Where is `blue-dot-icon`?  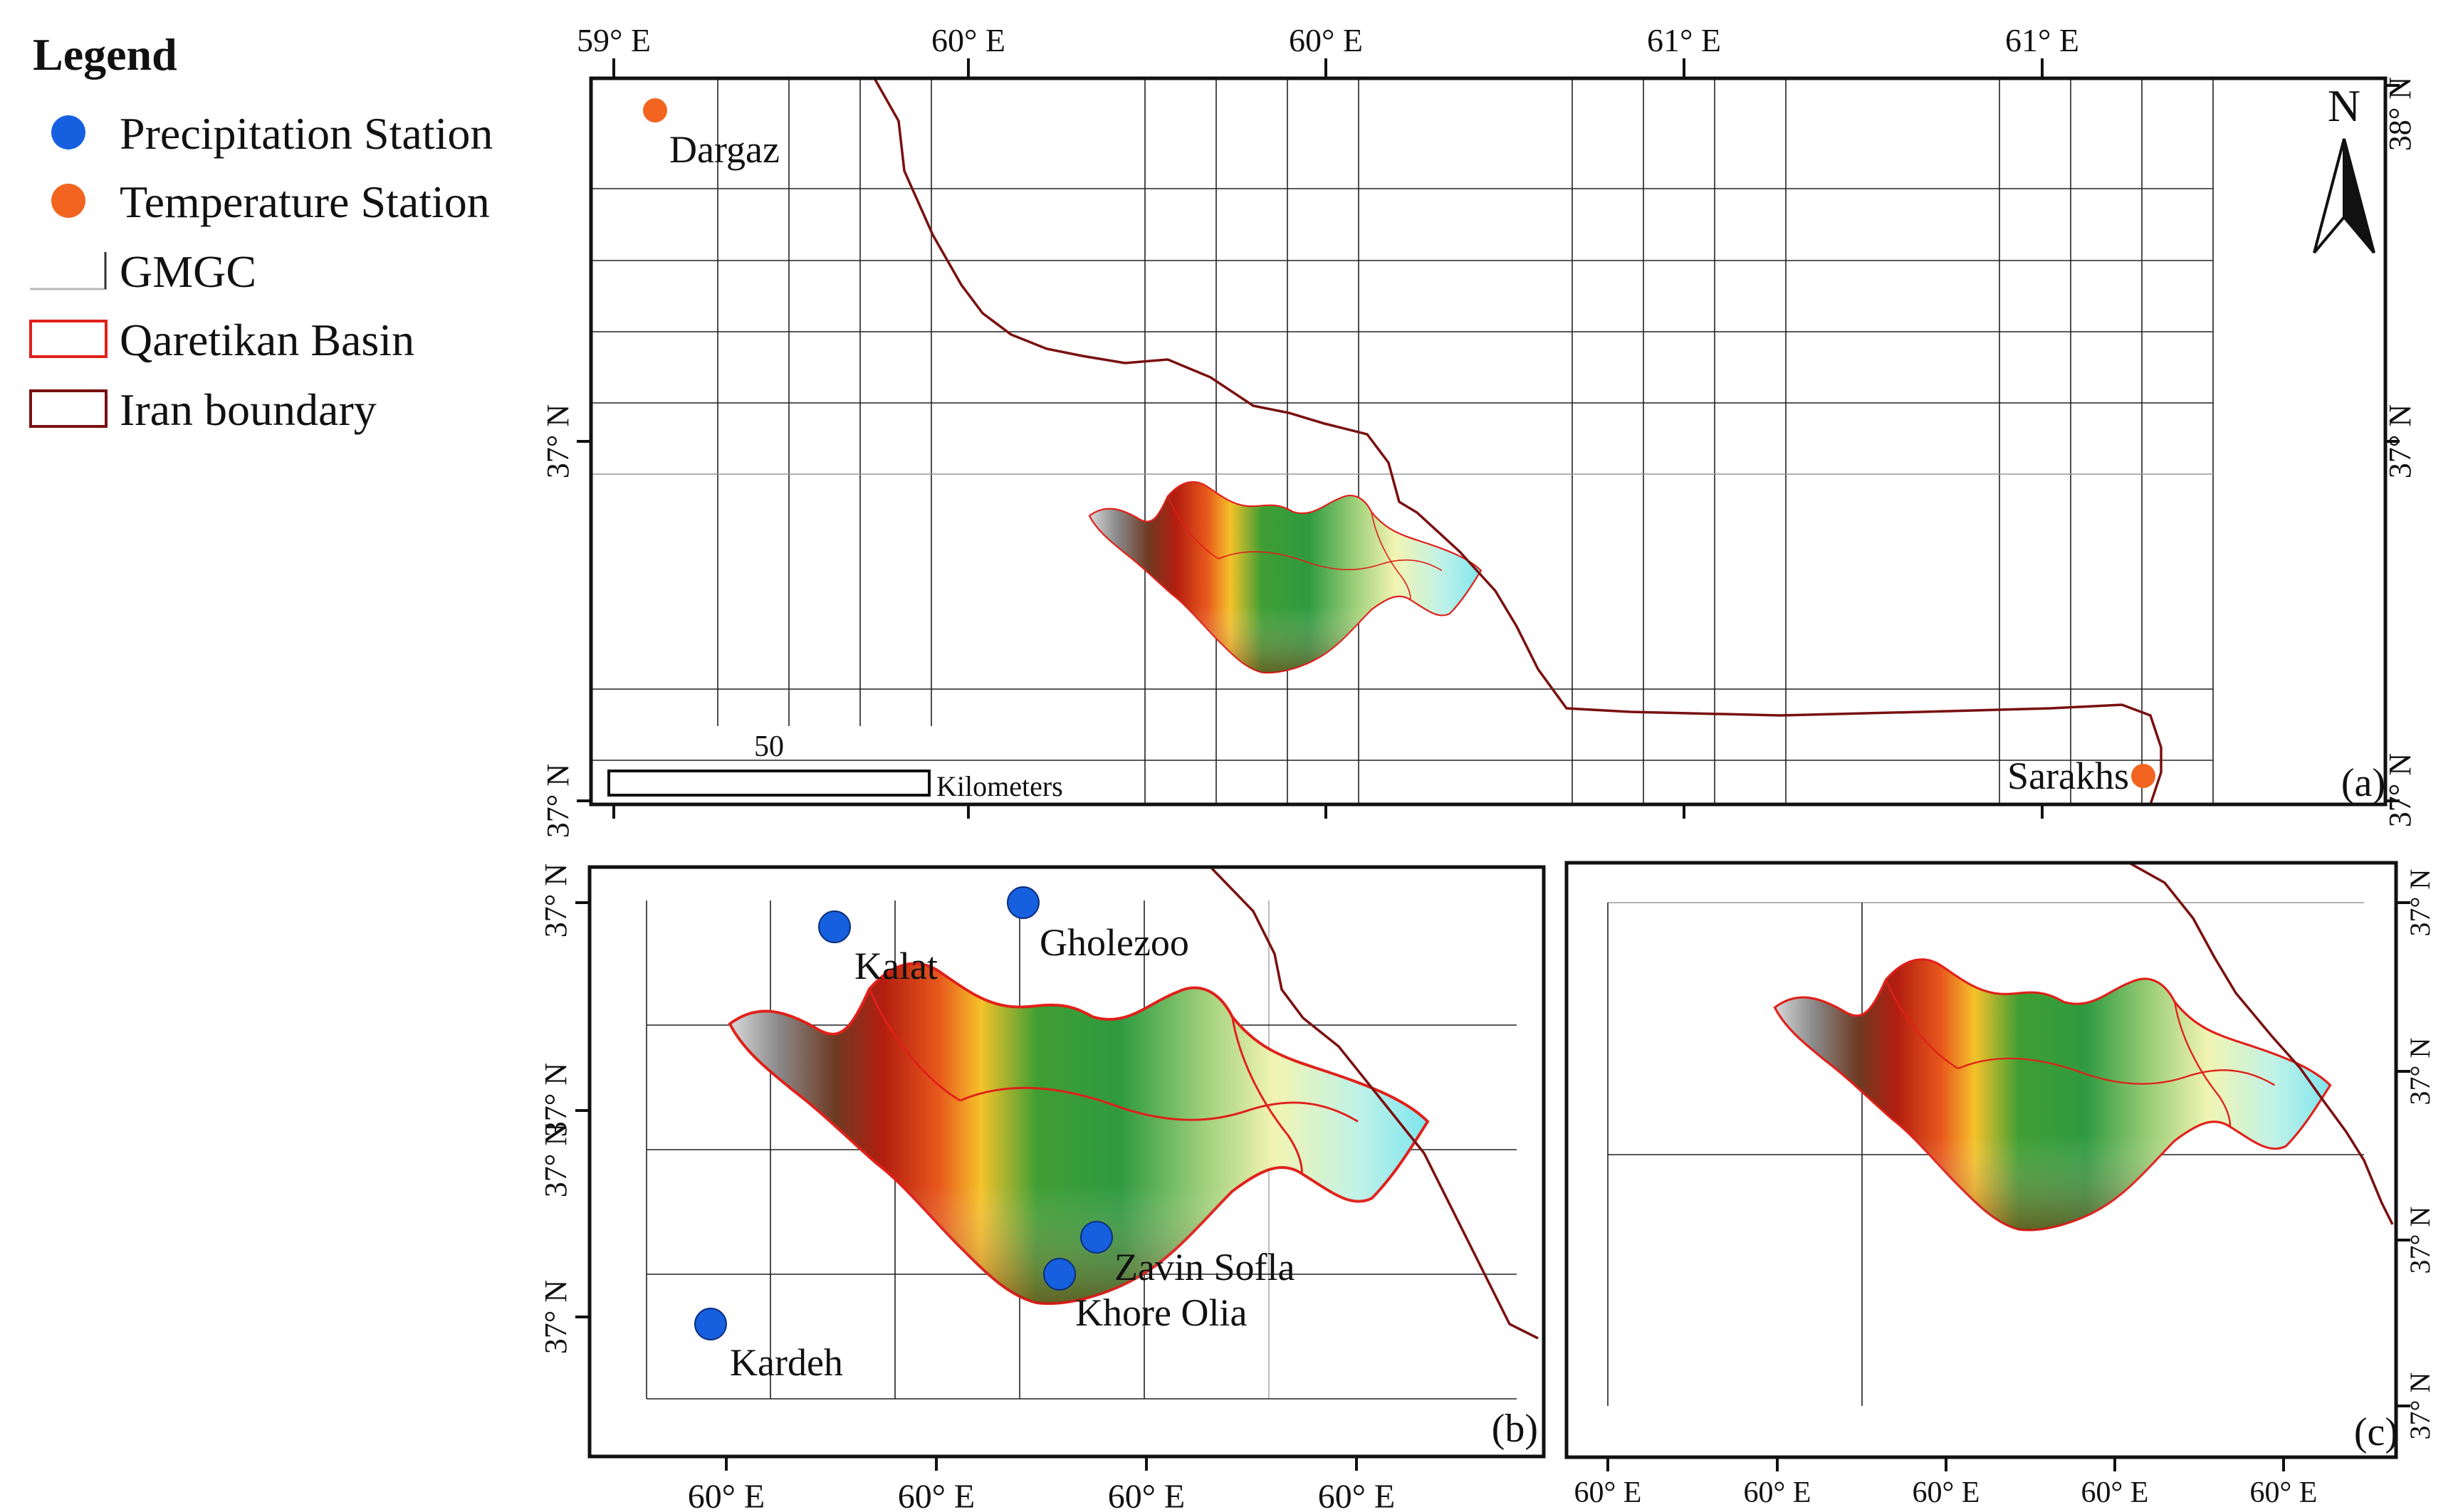 blue-dot-icon is located at coordinates (68, 132).